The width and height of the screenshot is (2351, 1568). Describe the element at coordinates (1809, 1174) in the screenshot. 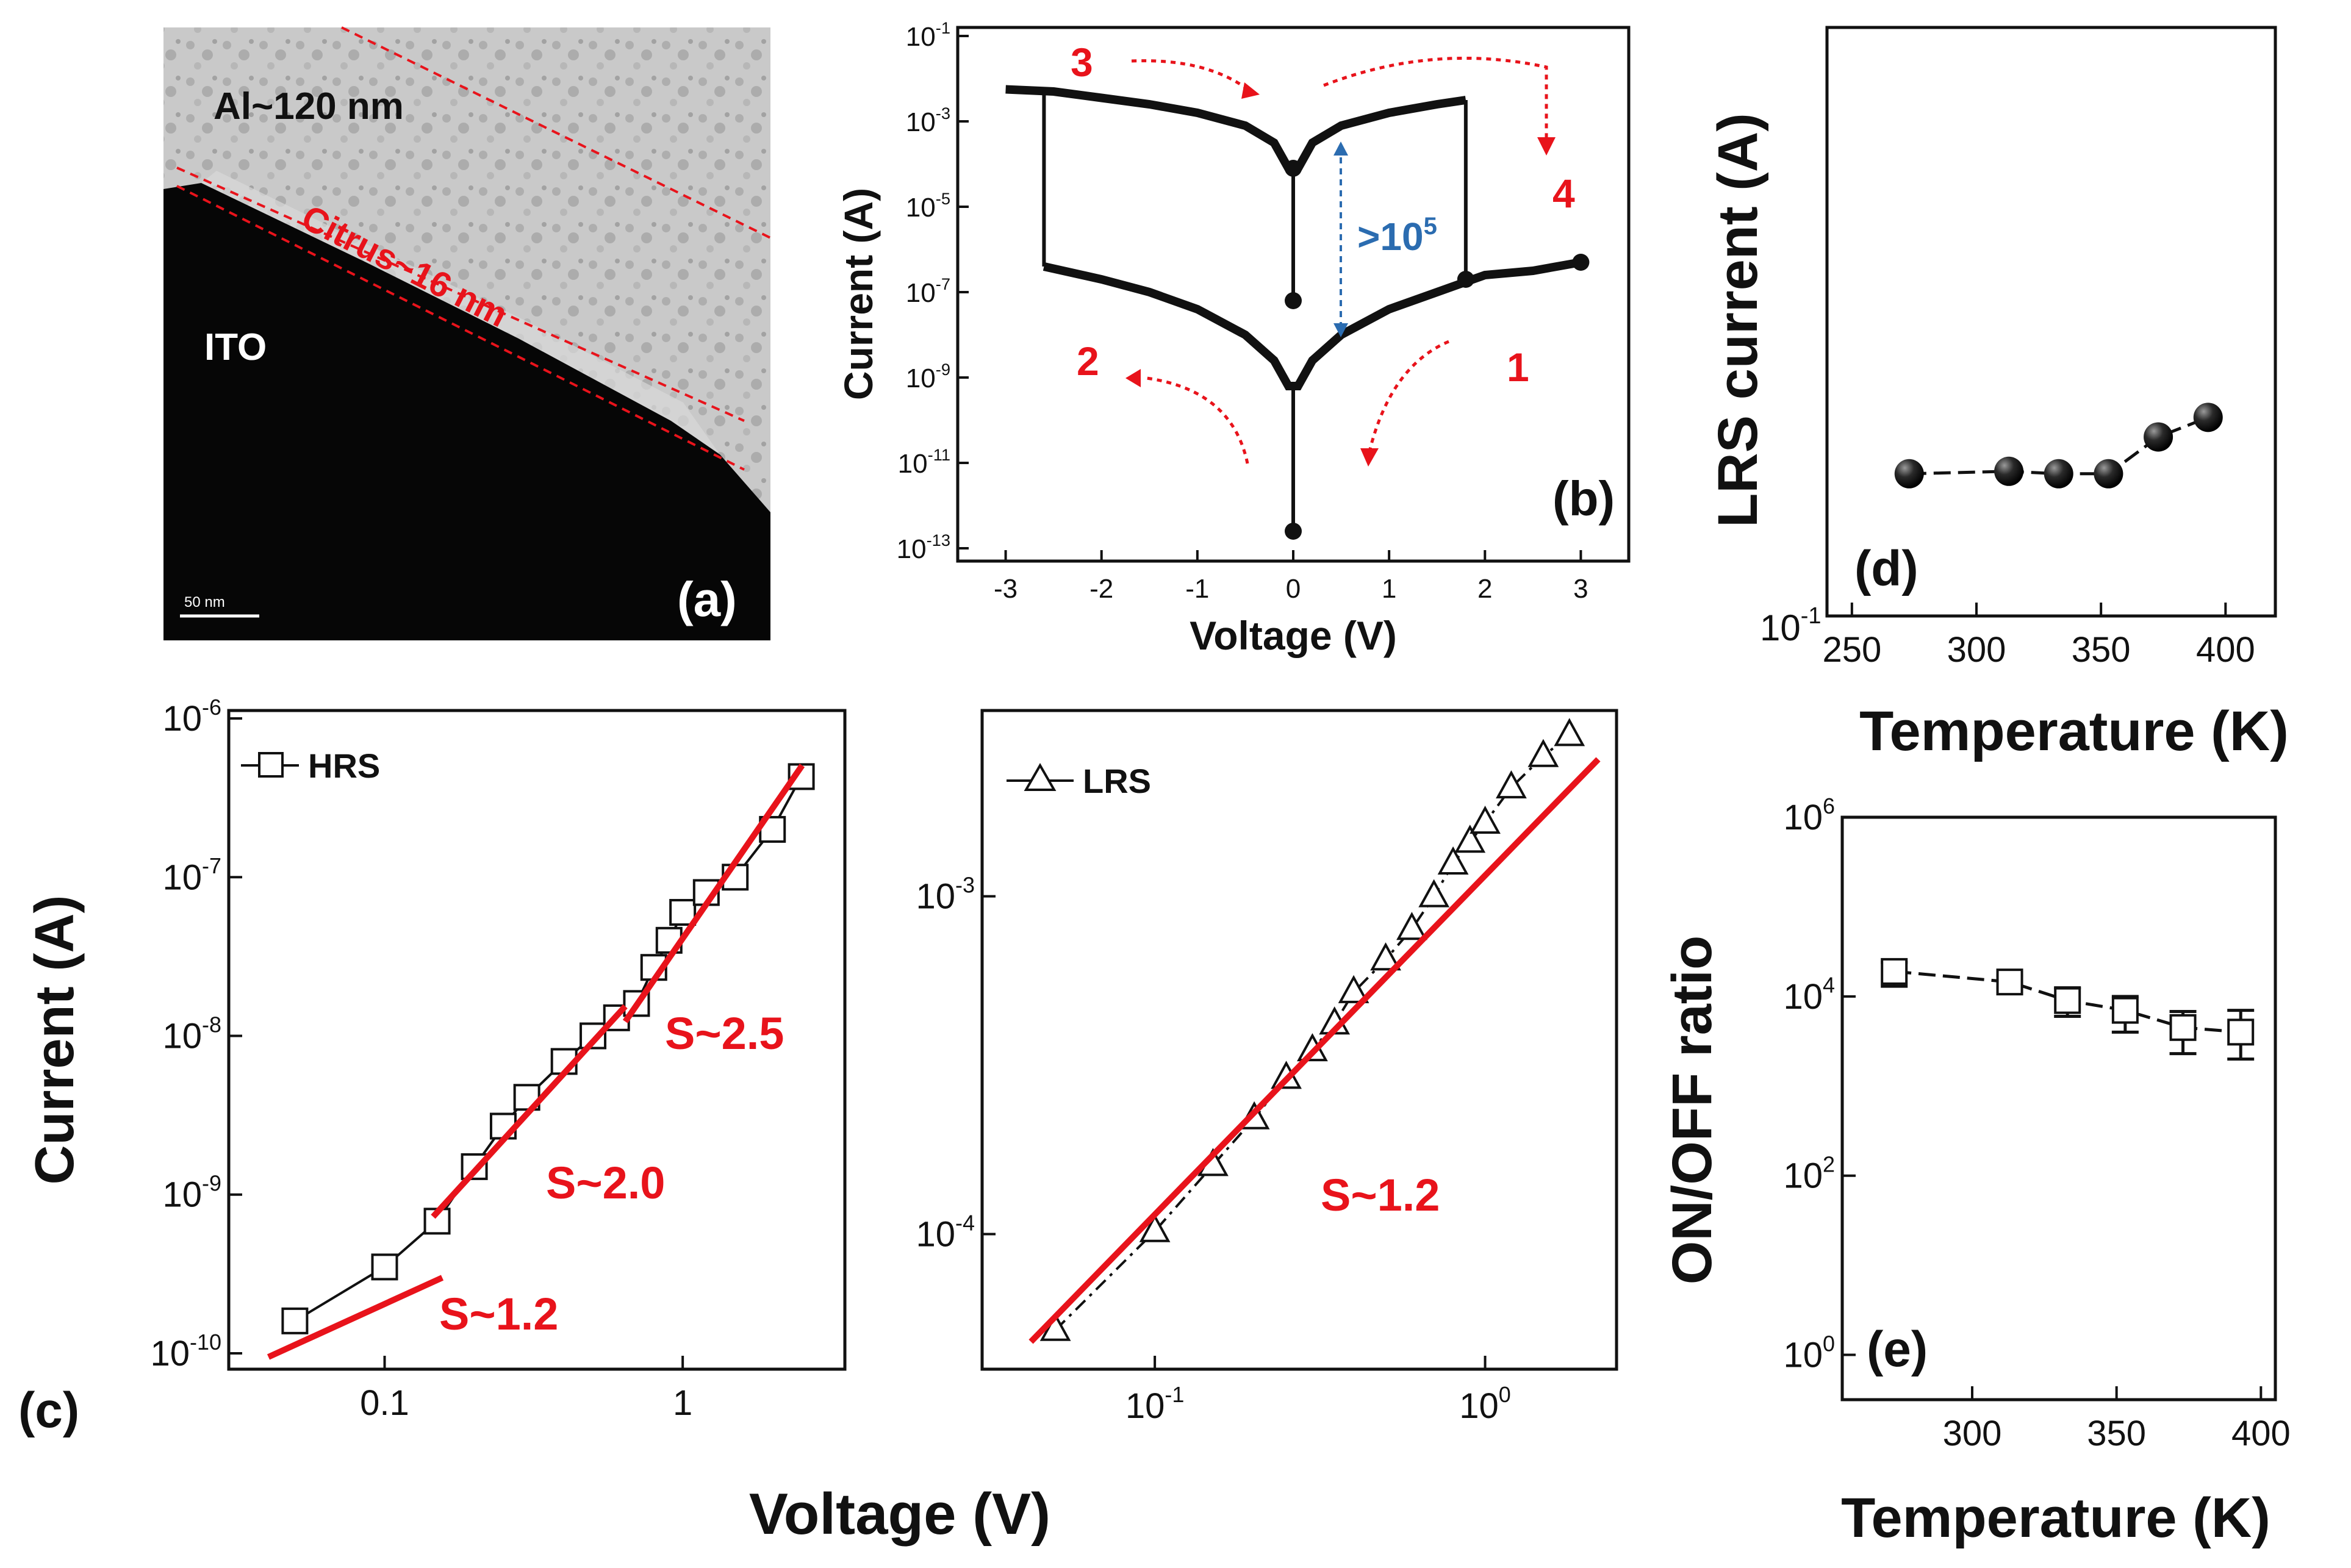

I see `y-tick-label-e: 10²` at that location.